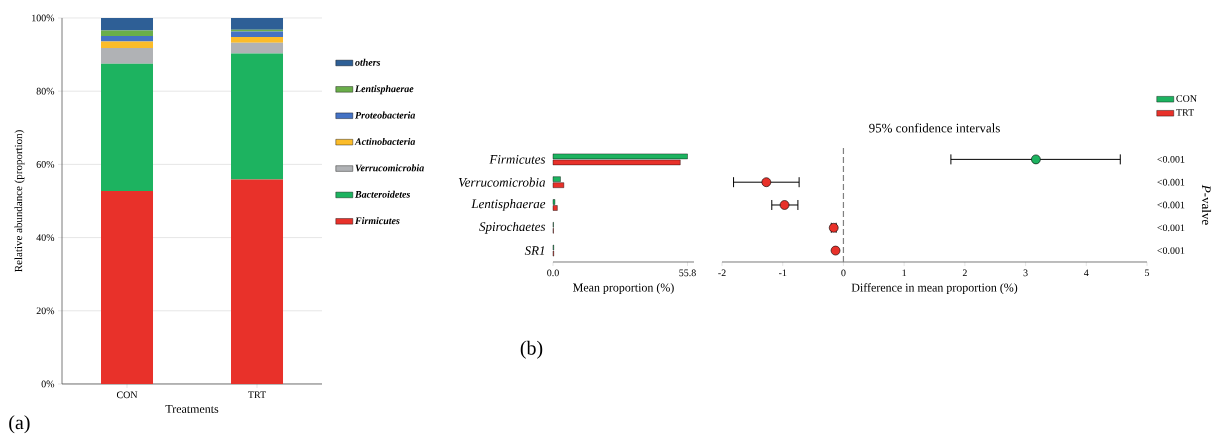 The height and width of the screenshot is (438, 1220). I want to click on x-tick-label: 55.8, so click(687, 273).